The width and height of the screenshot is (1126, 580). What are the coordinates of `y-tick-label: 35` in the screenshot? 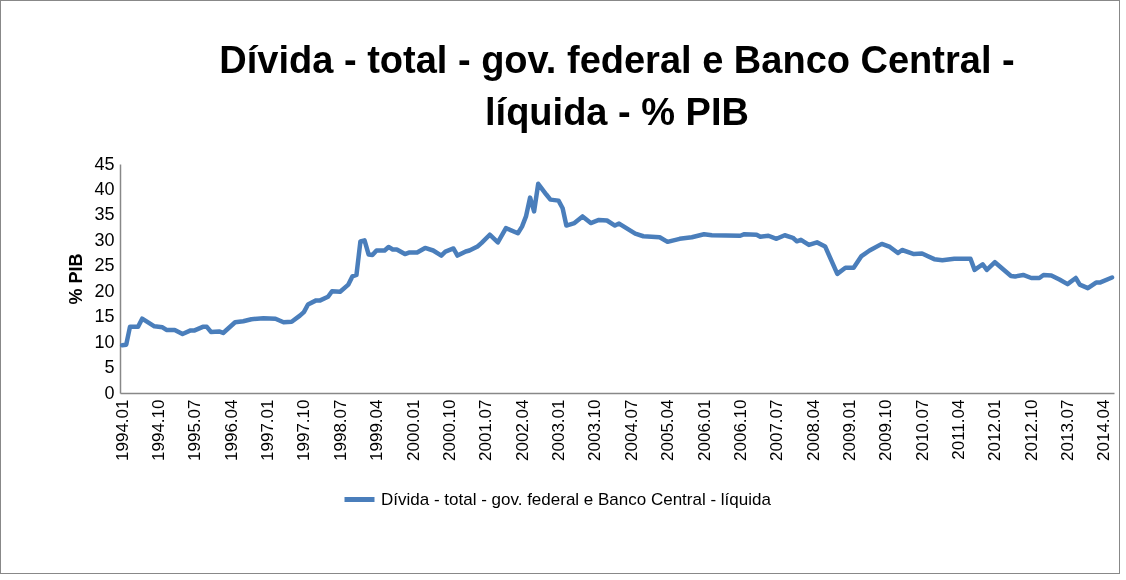 It's located at (104, 214).